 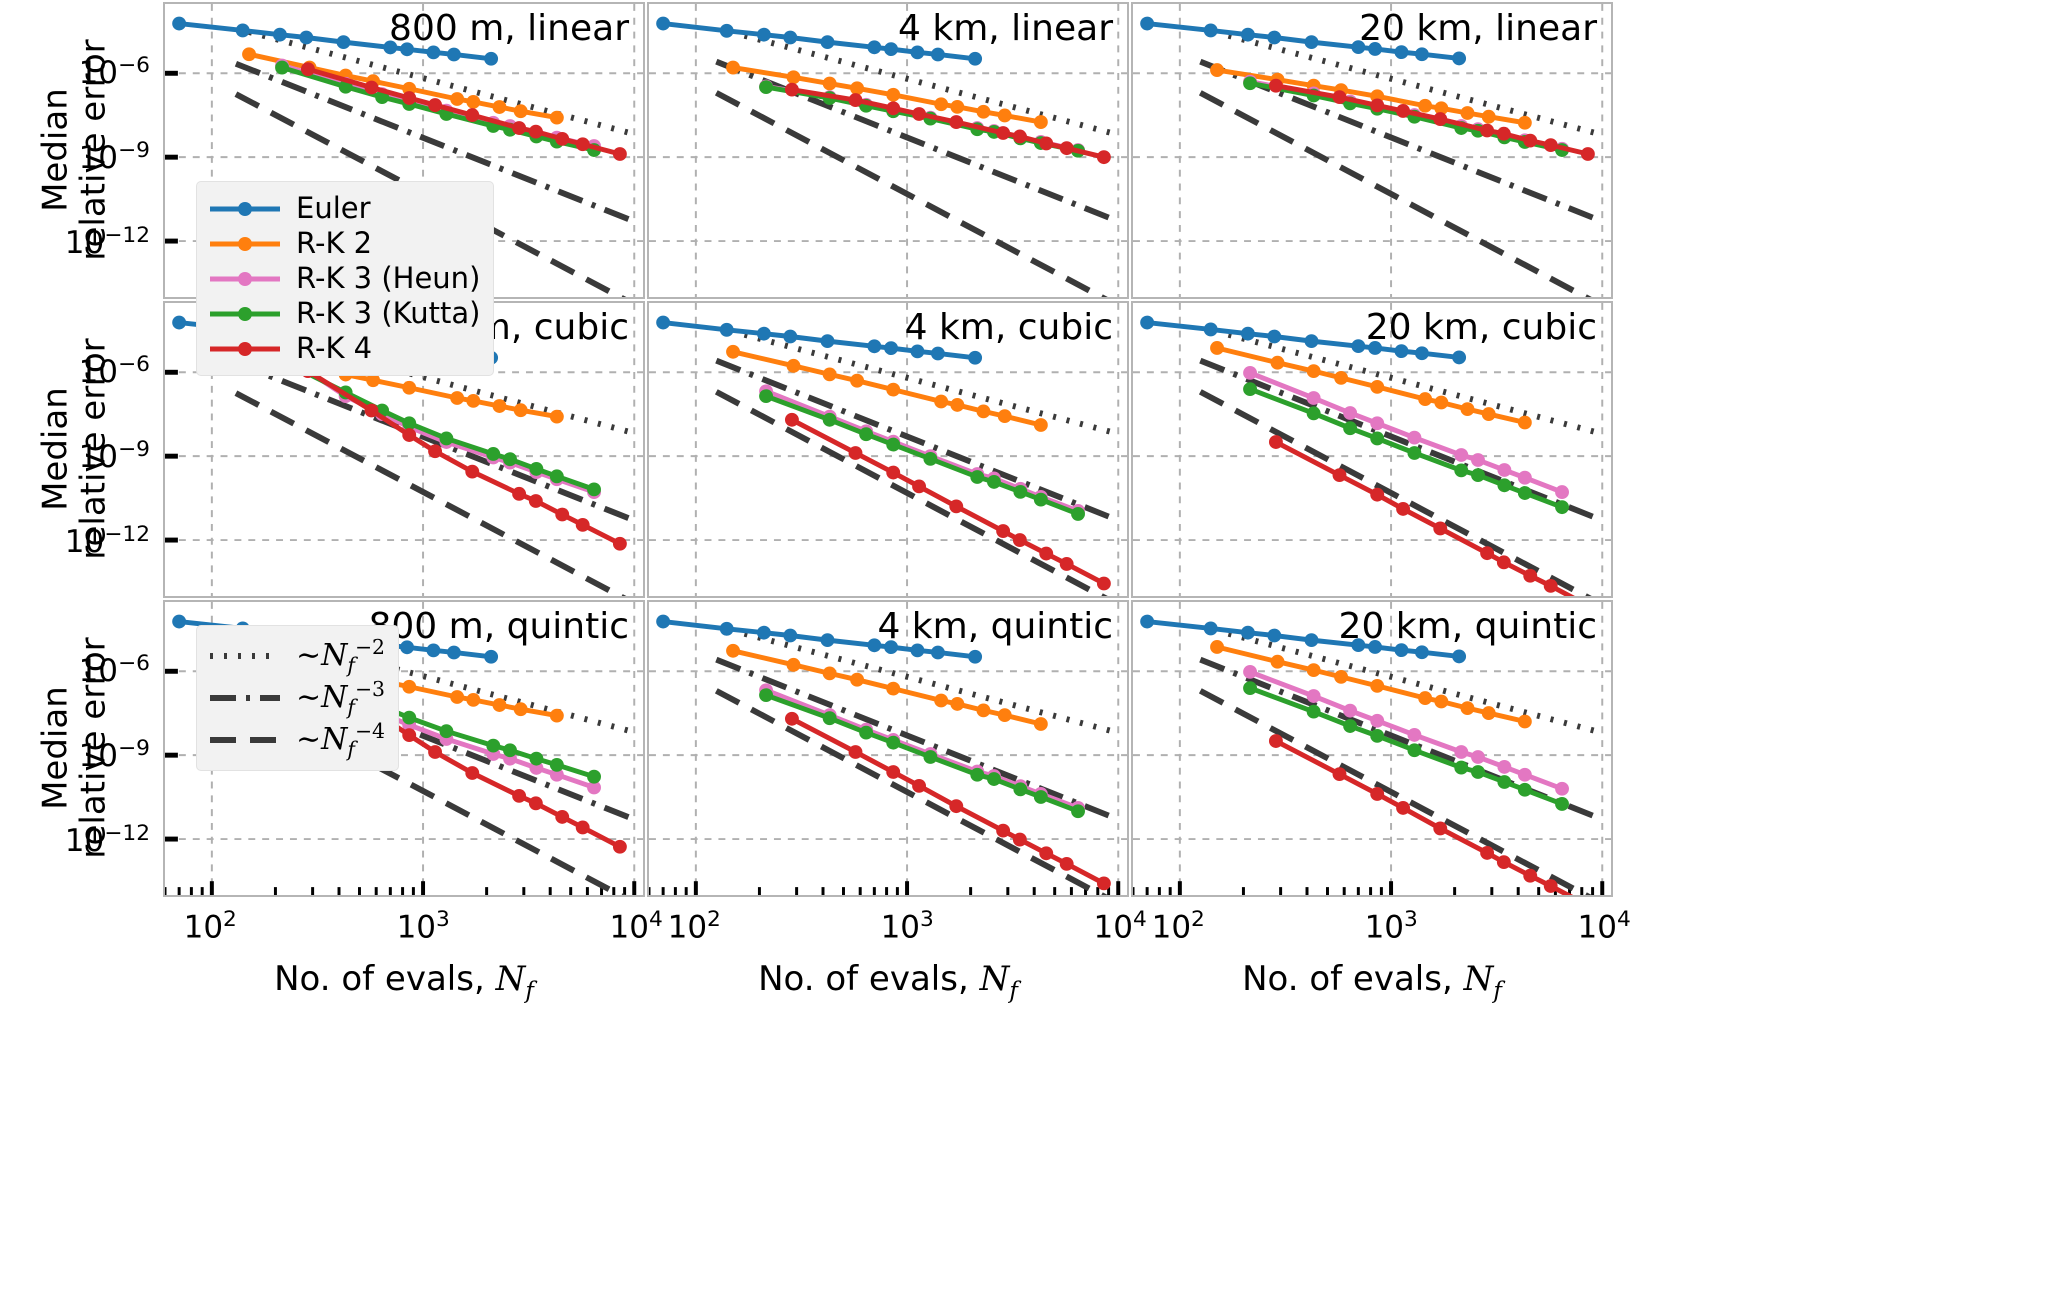 What do you see at coordinates (498, 626) in the screenshot?
I see `panel-title: 800 m, quintic` at bounding box center [498, 626].